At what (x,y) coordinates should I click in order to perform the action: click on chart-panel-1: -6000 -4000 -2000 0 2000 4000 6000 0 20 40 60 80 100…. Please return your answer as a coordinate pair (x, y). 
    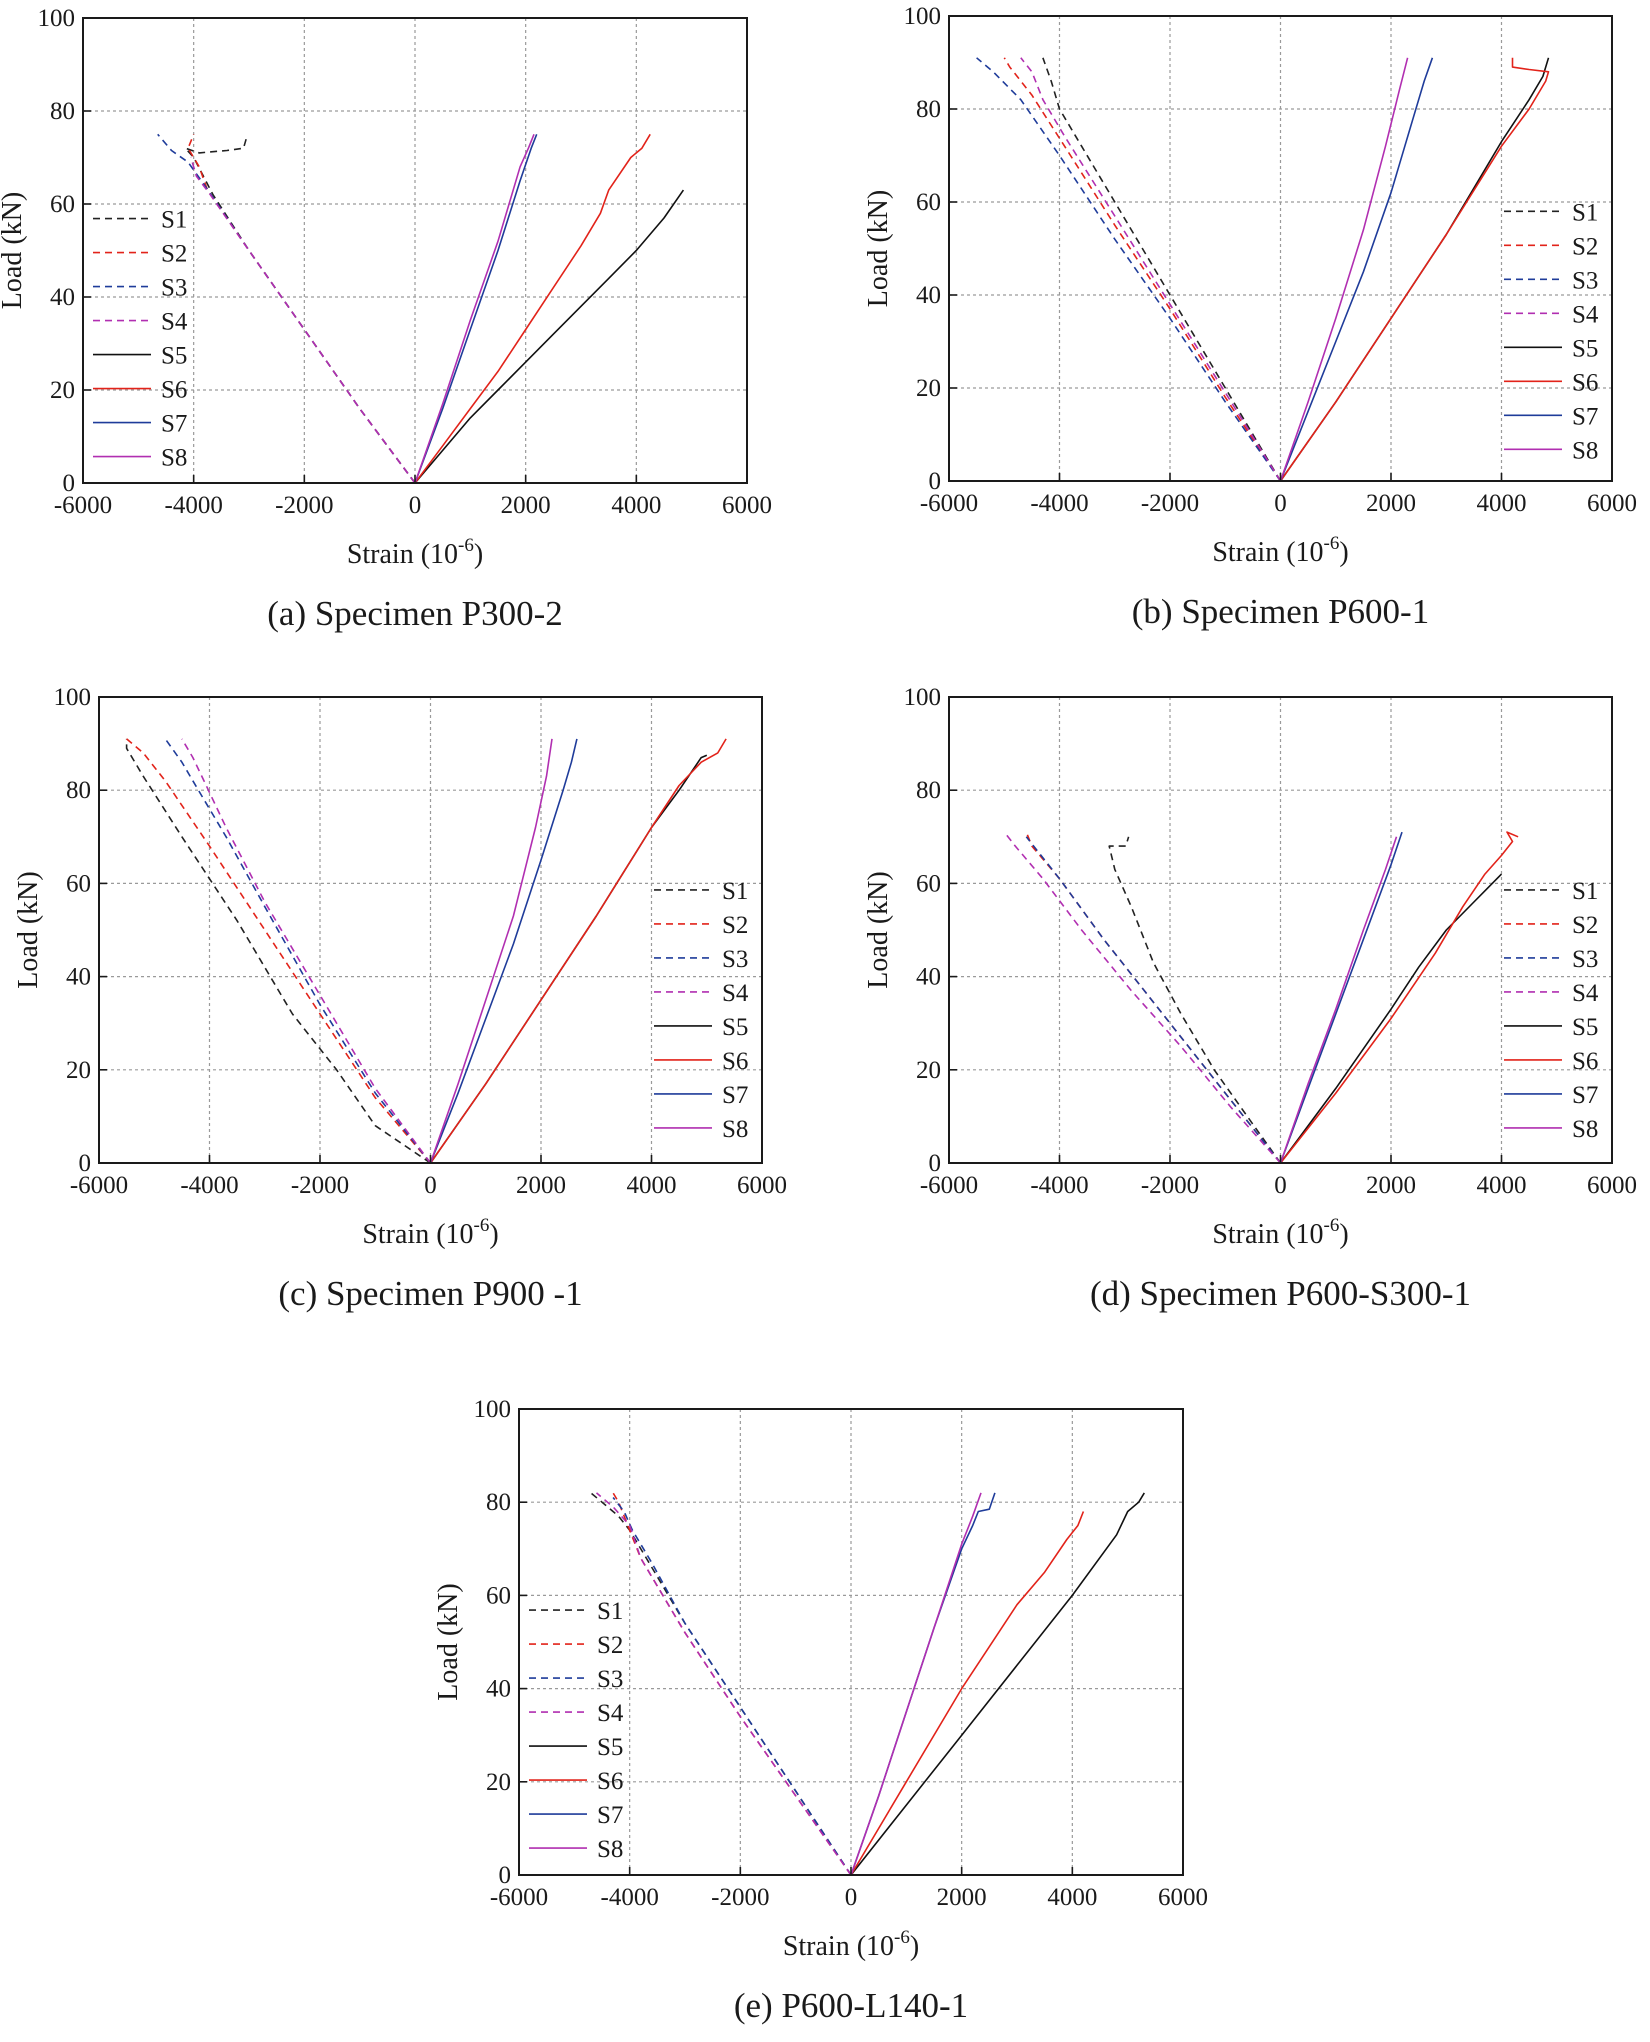
    Looking at the image, I should click on (386, 319).